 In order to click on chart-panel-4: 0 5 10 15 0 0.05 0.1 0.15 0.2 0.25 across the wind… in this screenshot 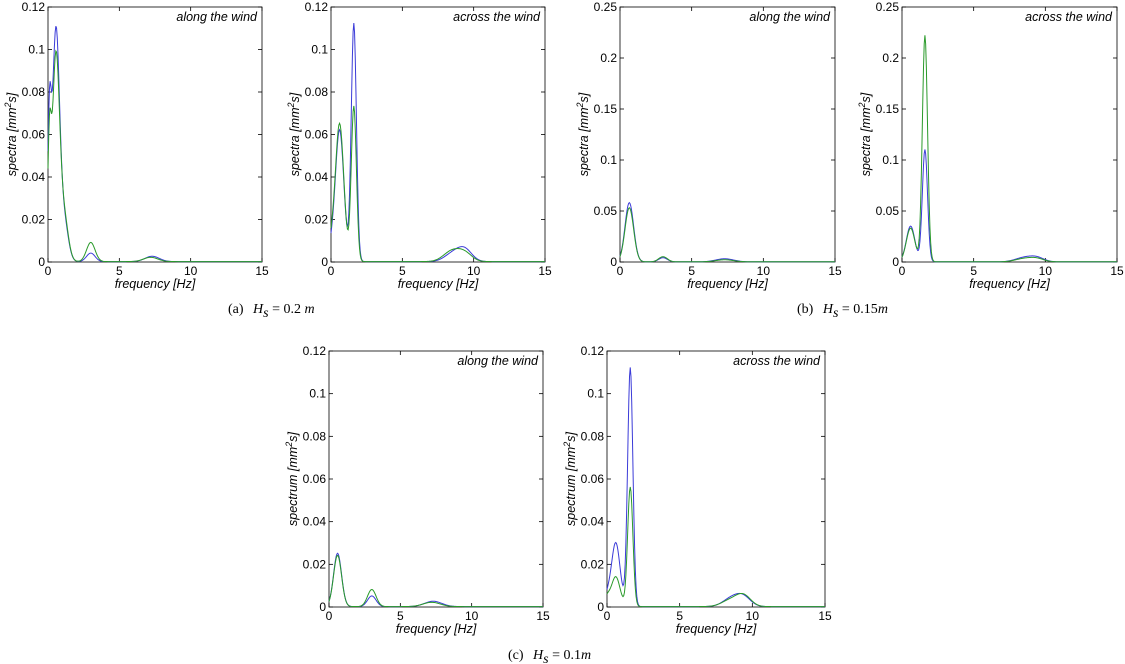, I will do `click(990, 145)`.